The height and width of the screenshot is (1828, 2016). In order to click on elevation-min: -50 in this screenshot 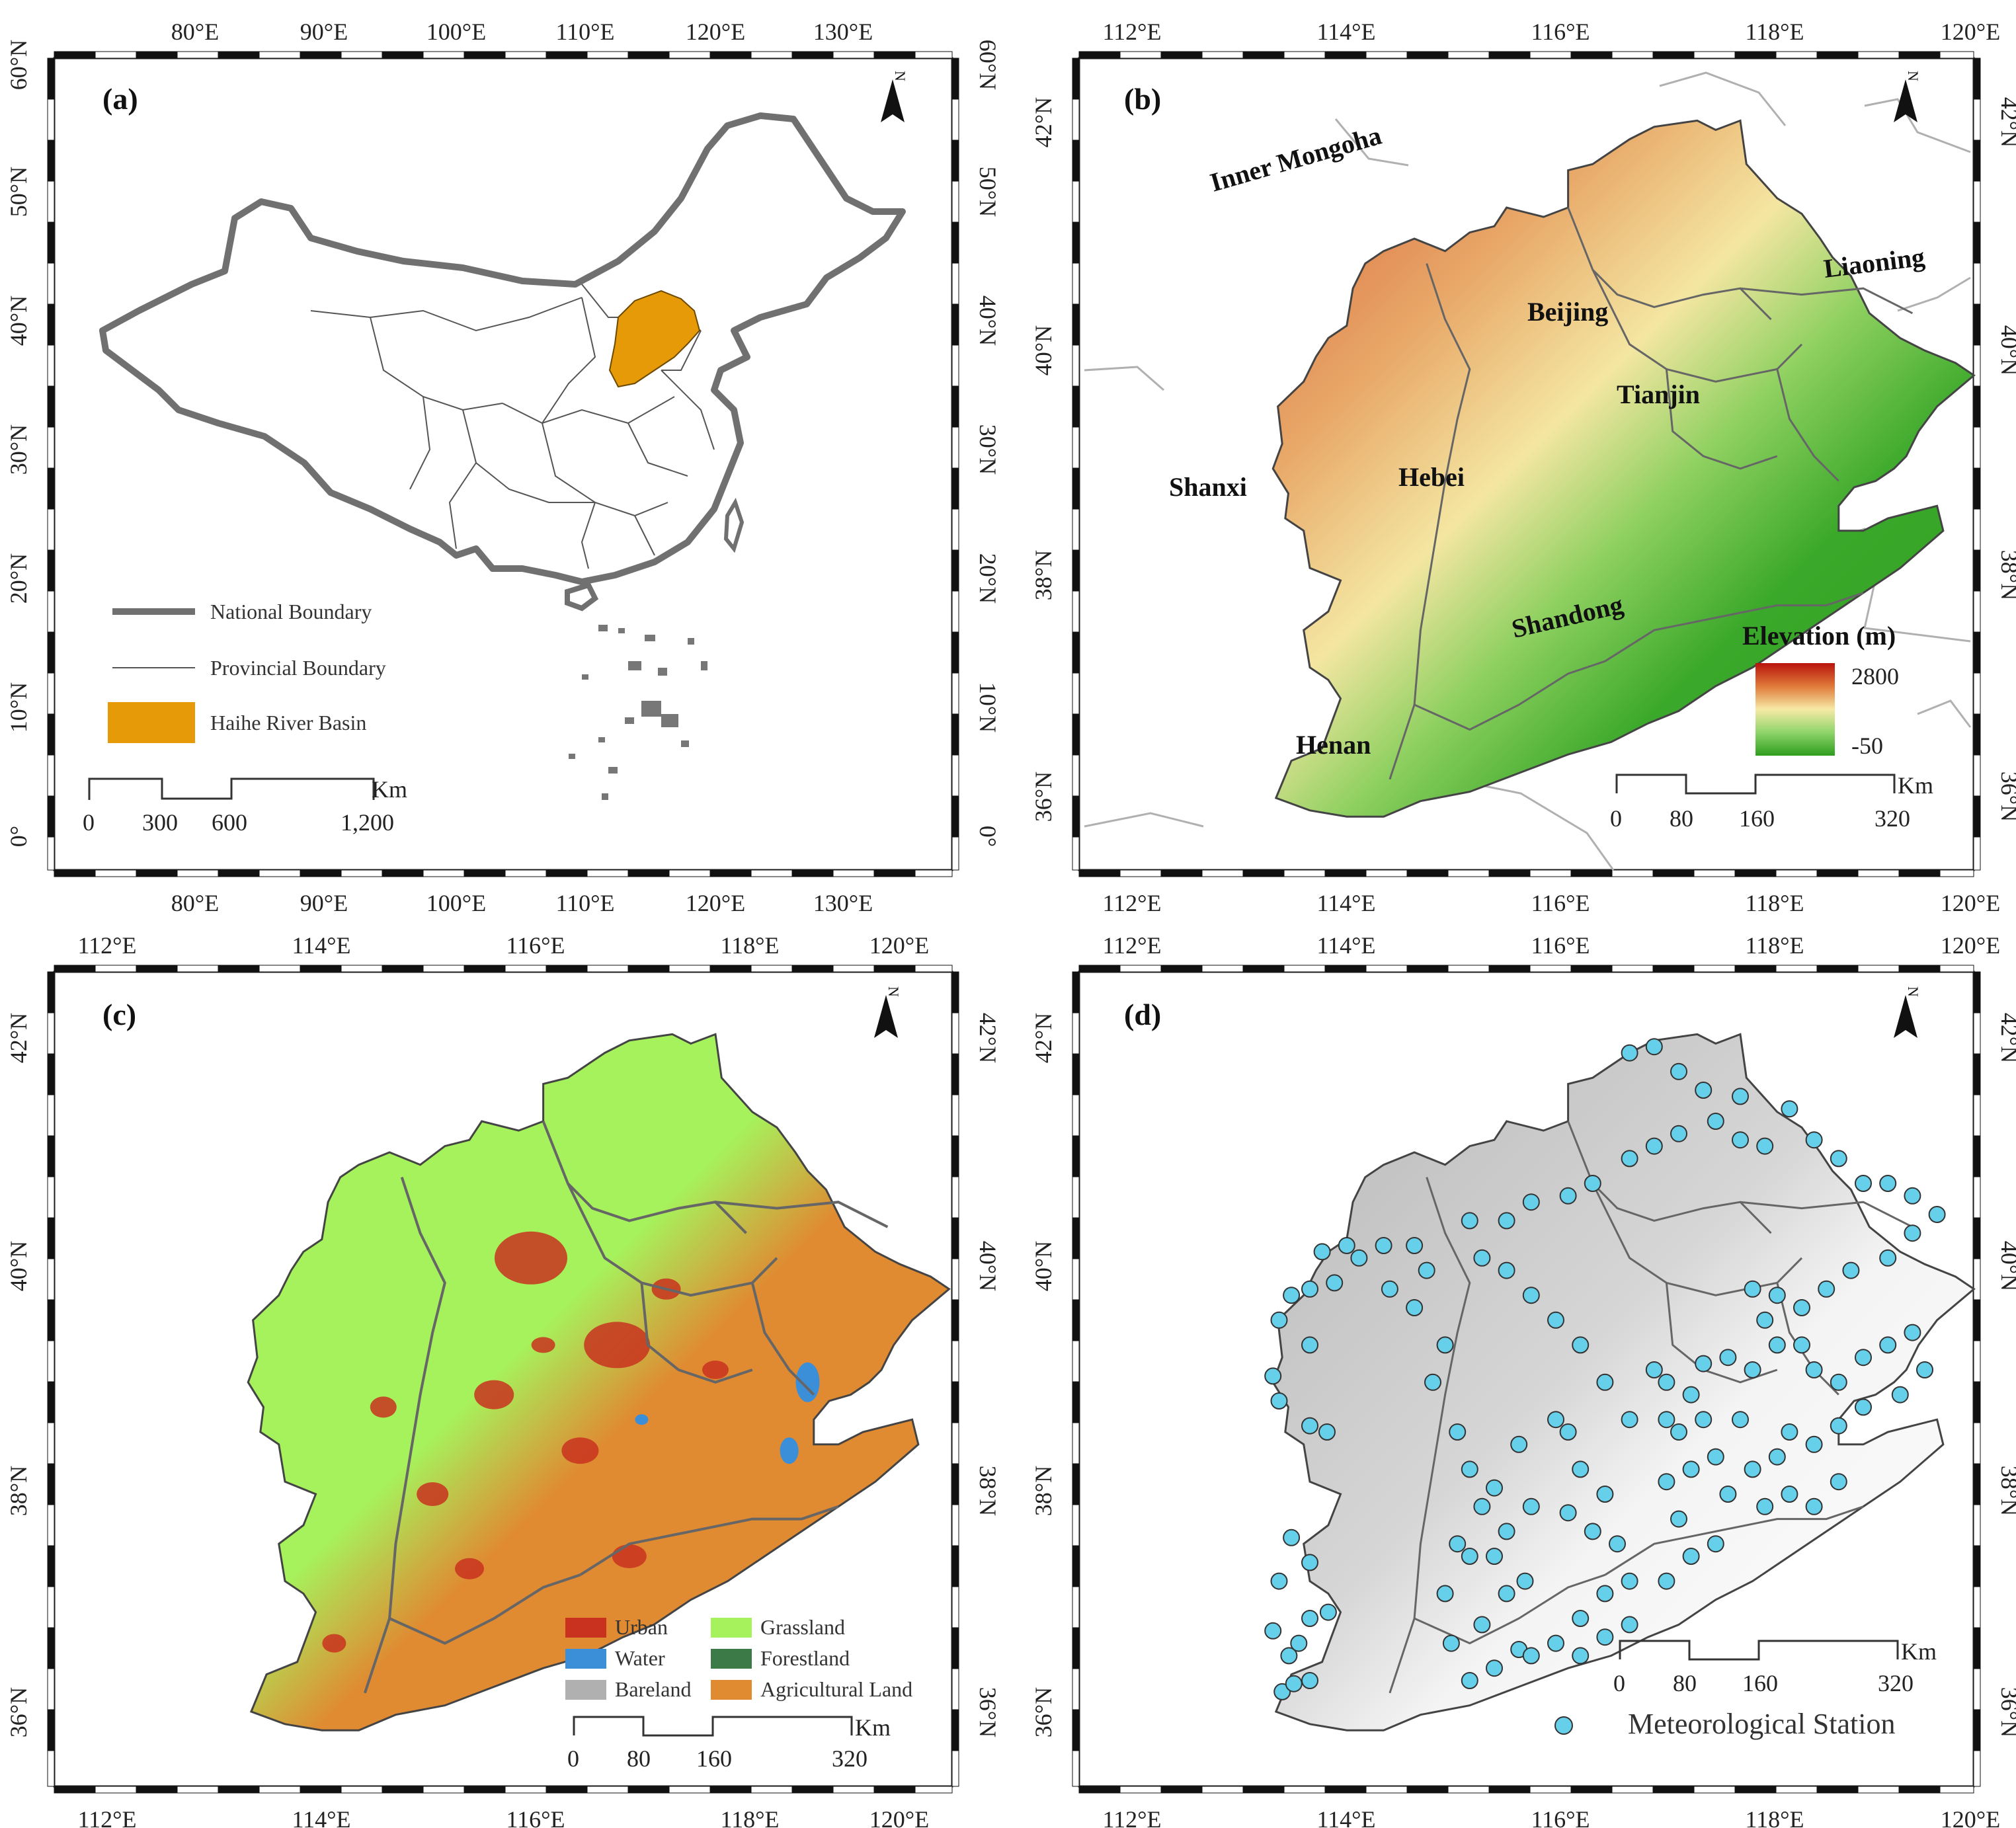, I will do `click(1867, 746)`.